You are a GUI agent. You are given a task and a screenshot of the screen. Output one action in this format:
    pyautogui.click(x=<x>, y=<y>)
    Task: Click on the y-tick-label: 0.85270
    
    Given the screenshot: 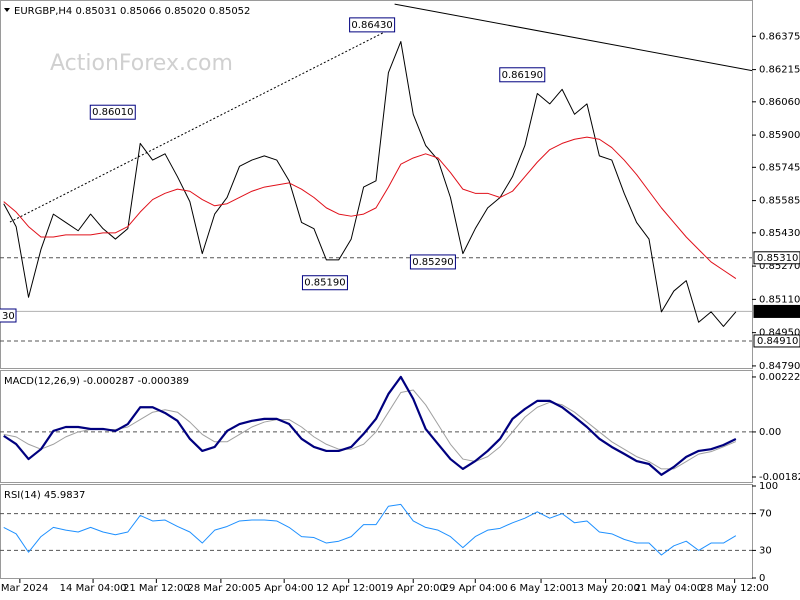 What is the action you would take?
    pyautogui.click(x=779, y=266)
    